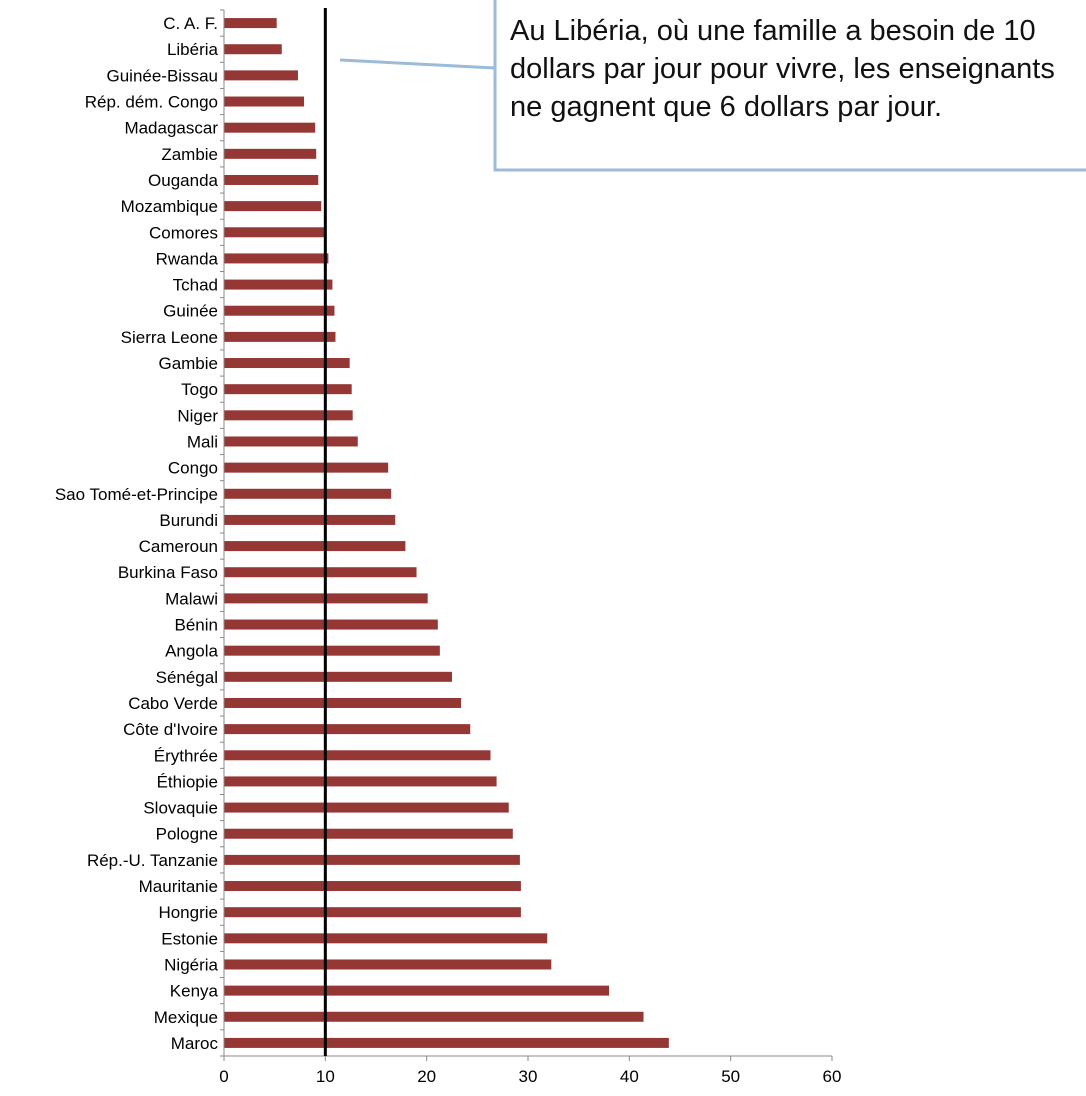 The image size is (1086, 1096). I want to click on category-label: Madagascar, so click(171, 128).